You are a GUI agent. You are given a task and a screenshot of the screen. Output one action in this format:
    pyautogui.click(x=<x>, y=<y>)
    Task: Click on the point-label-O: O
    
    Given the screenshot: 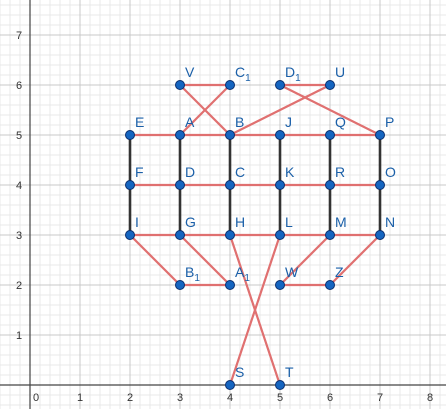 What is the action you would take?
    pyautogui.click(x=390, y=172)
    